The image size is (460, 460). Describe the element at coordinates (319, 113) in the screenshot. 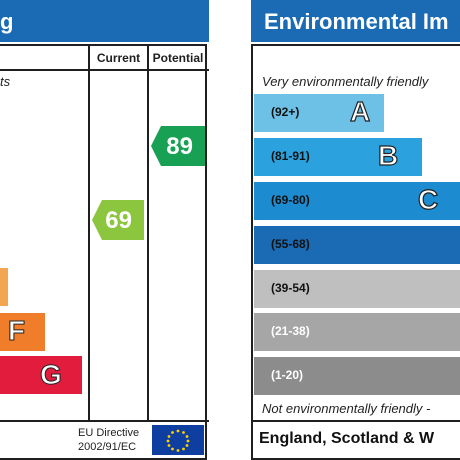

I see `env-band-a: (92+) A` at that location.